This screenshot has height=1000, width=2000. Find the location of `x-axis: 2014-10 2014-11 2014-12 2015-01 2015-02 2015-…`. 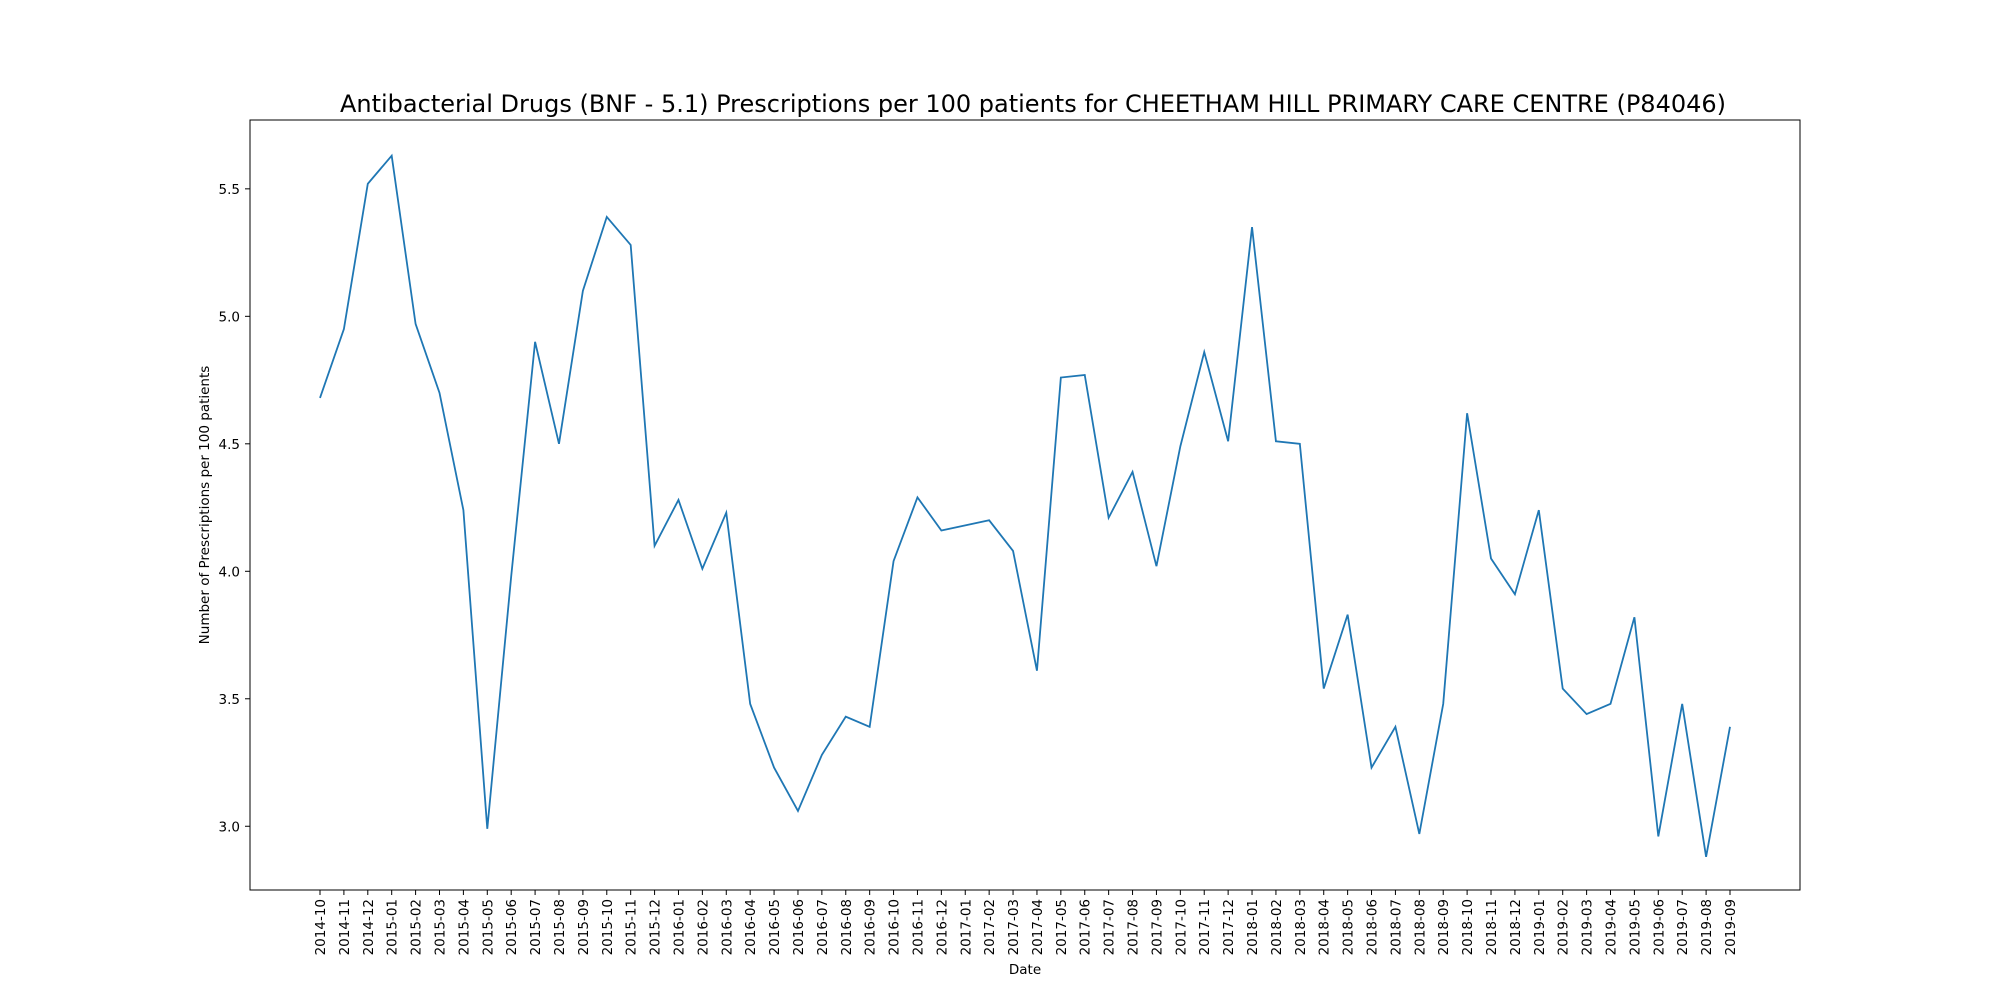

x-axis: 2014-10 2014-11 2014-12 2015-01 2015-02 2015-… is located at coordinates (1026, 922).